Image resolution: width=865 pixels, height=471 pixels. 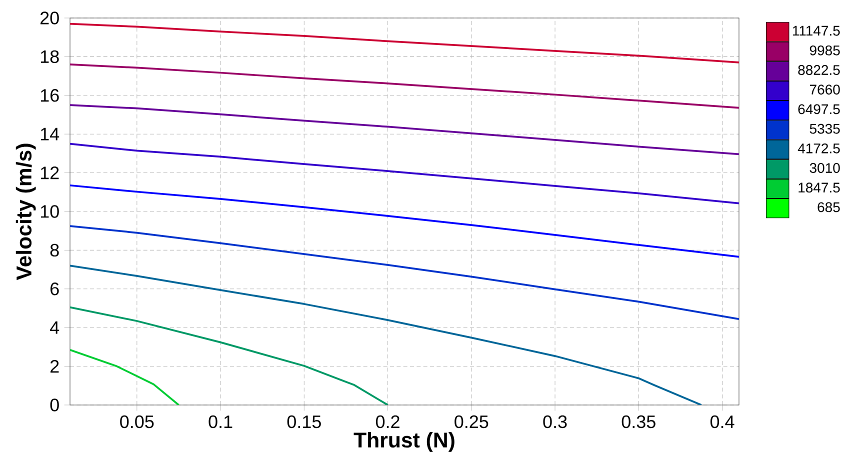 What do you see at coordinates (49, 18) in the screenshot?
I see `y-tick-label: 20` at bounding box center [49, 18].